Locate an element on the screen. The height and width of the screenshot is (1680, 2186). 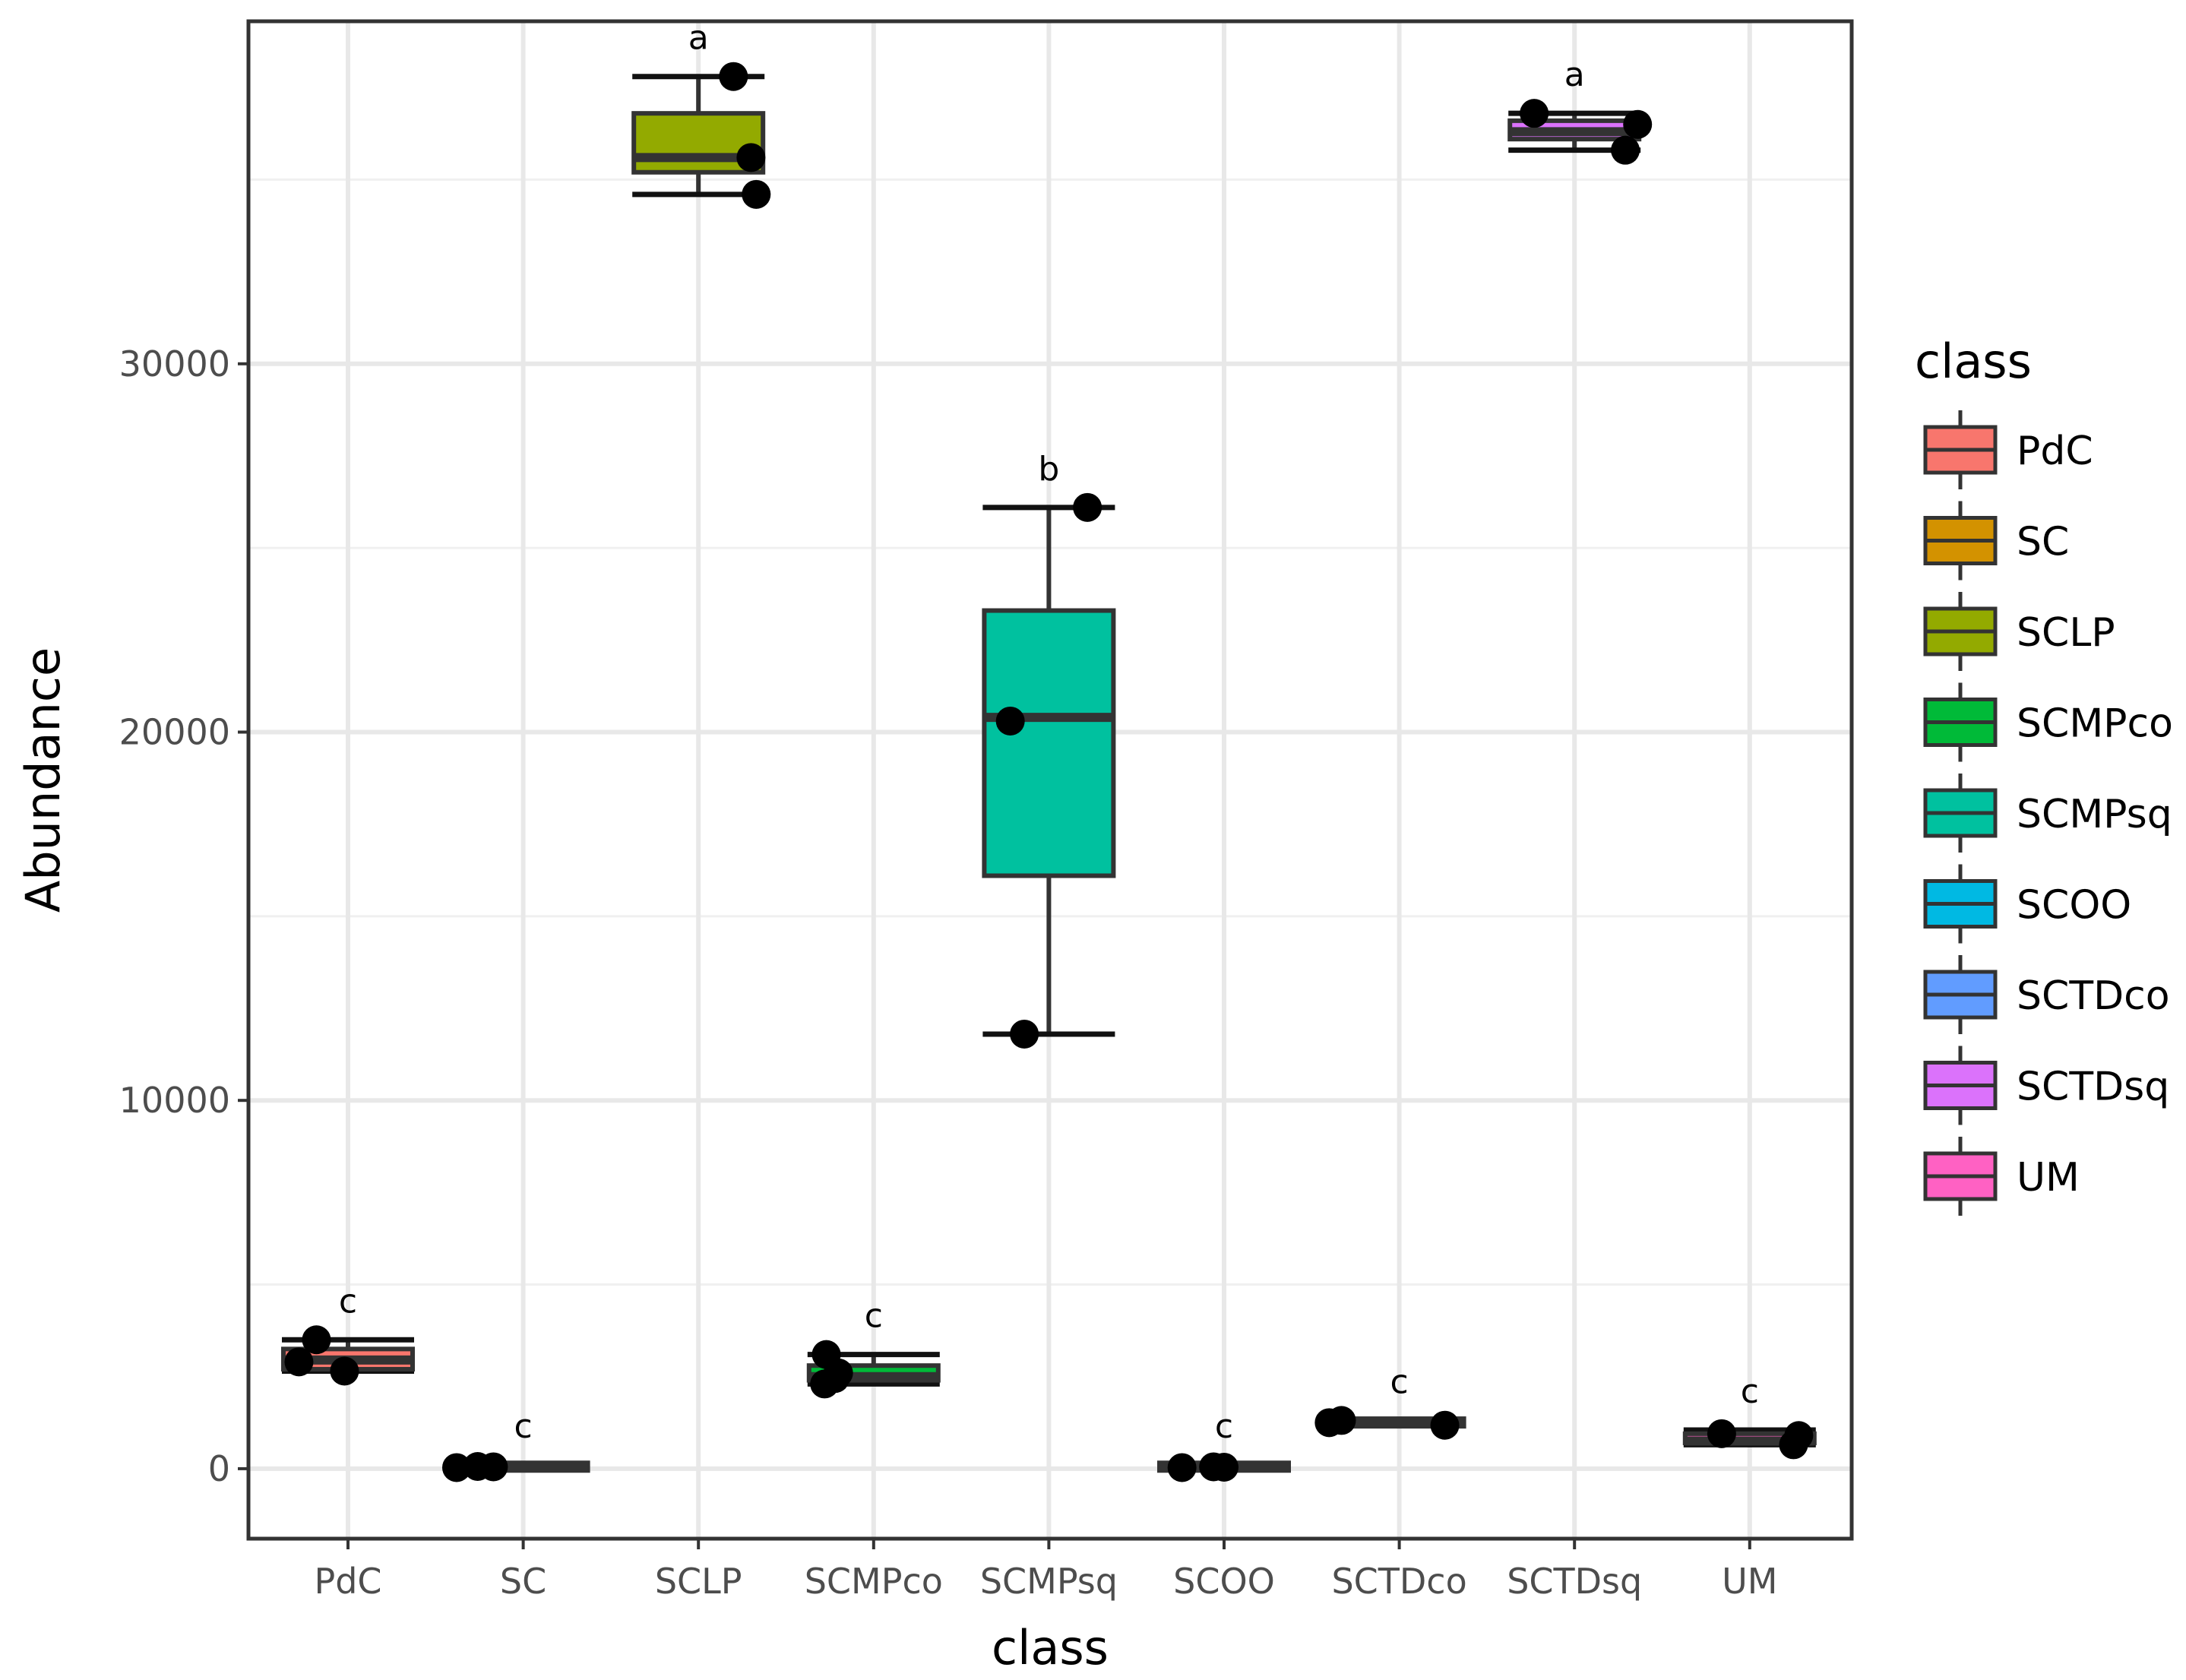
significance-label-UM: c is located at coordinates (1750, 1391).